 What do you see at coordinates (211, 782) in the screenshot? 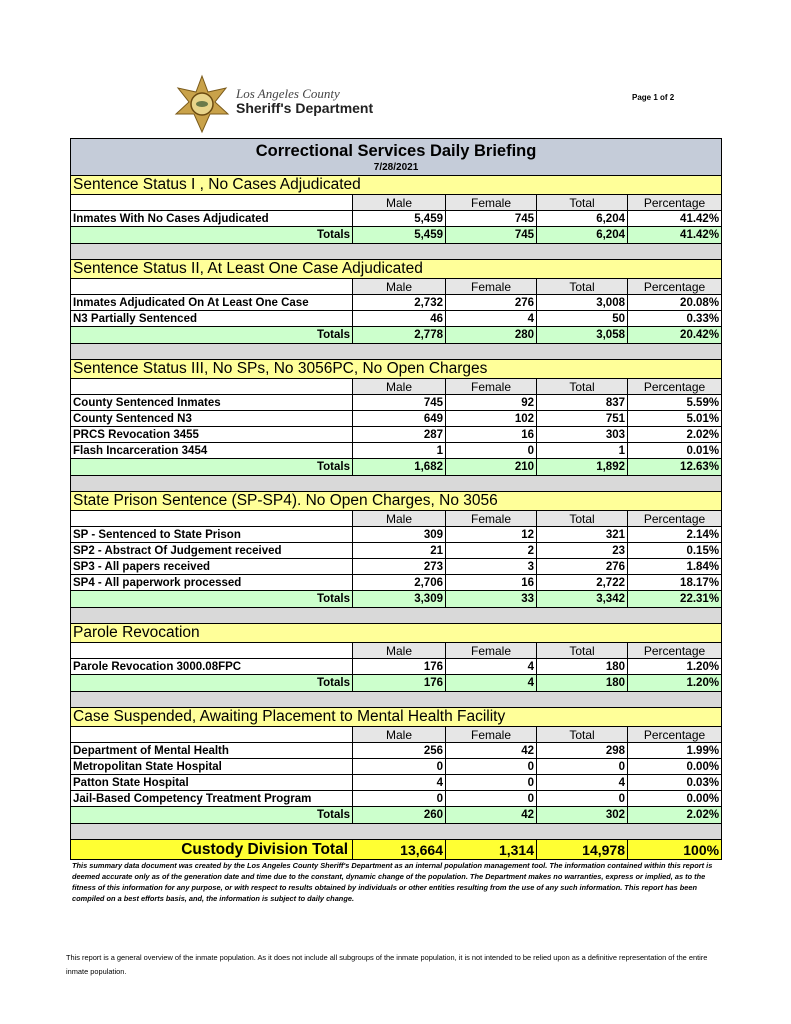
I see `row-label: Patton State Hospital` at bounding box center [211, 782].